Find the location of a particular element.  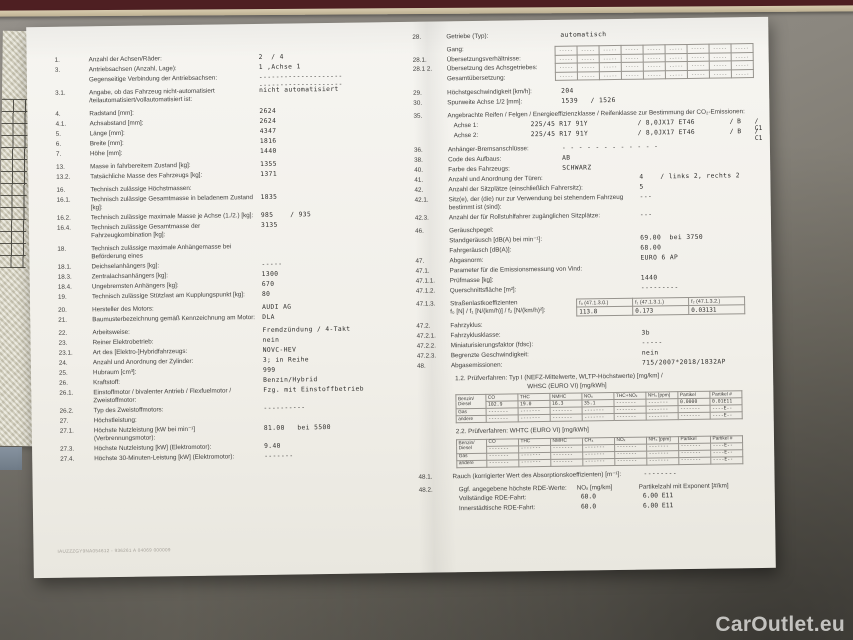

row-value: 4 / links 2, rechts 2 is located at coordinates (689, 176).